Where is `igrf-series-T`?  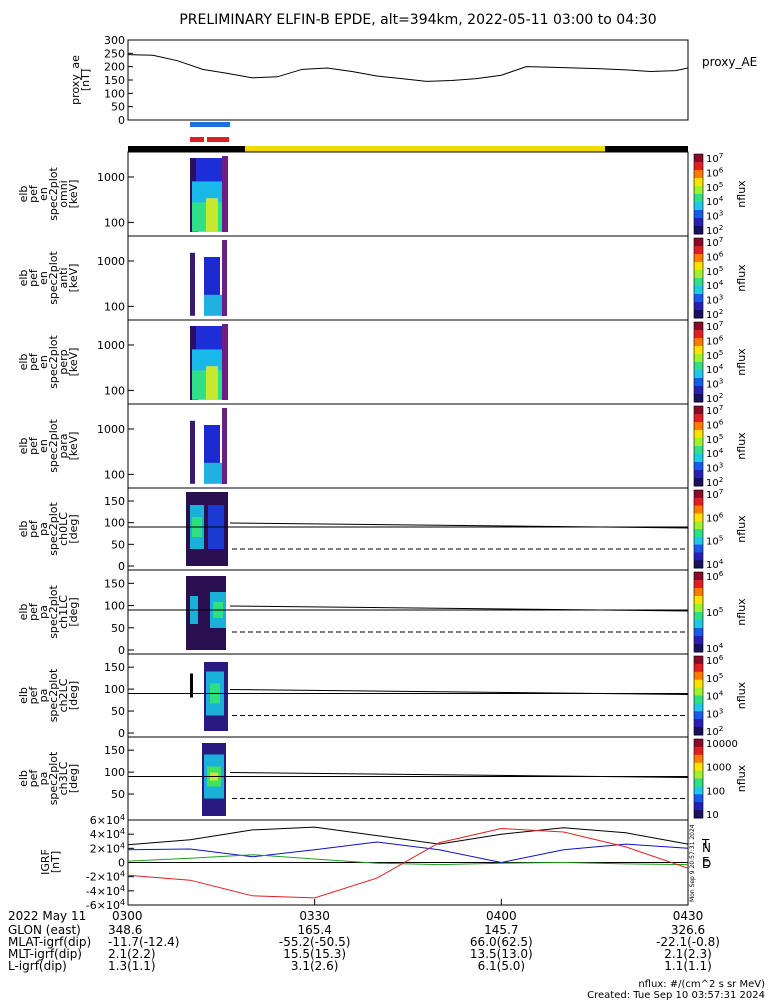 igrf-series-T is located at coordinates (408, 836).